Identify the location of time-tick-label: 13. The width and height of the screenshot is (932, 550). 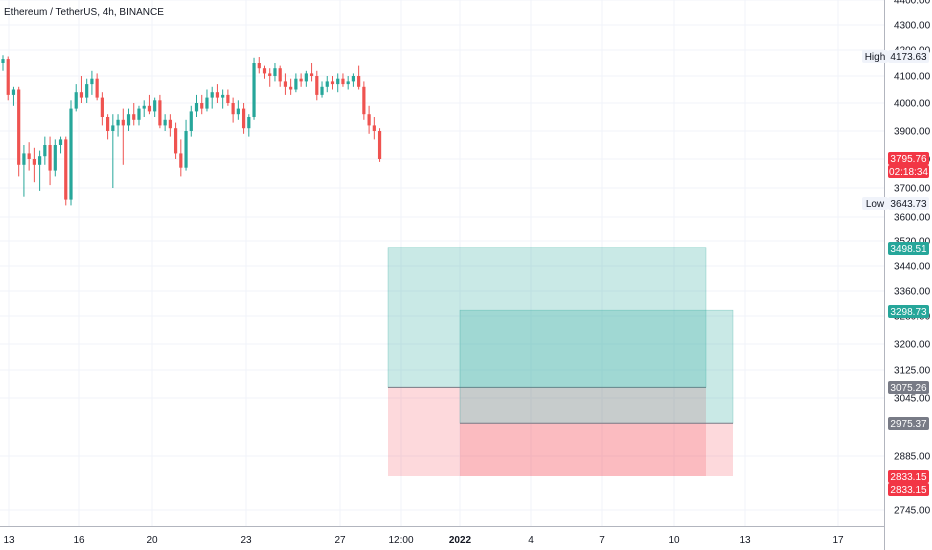
(745, 540).